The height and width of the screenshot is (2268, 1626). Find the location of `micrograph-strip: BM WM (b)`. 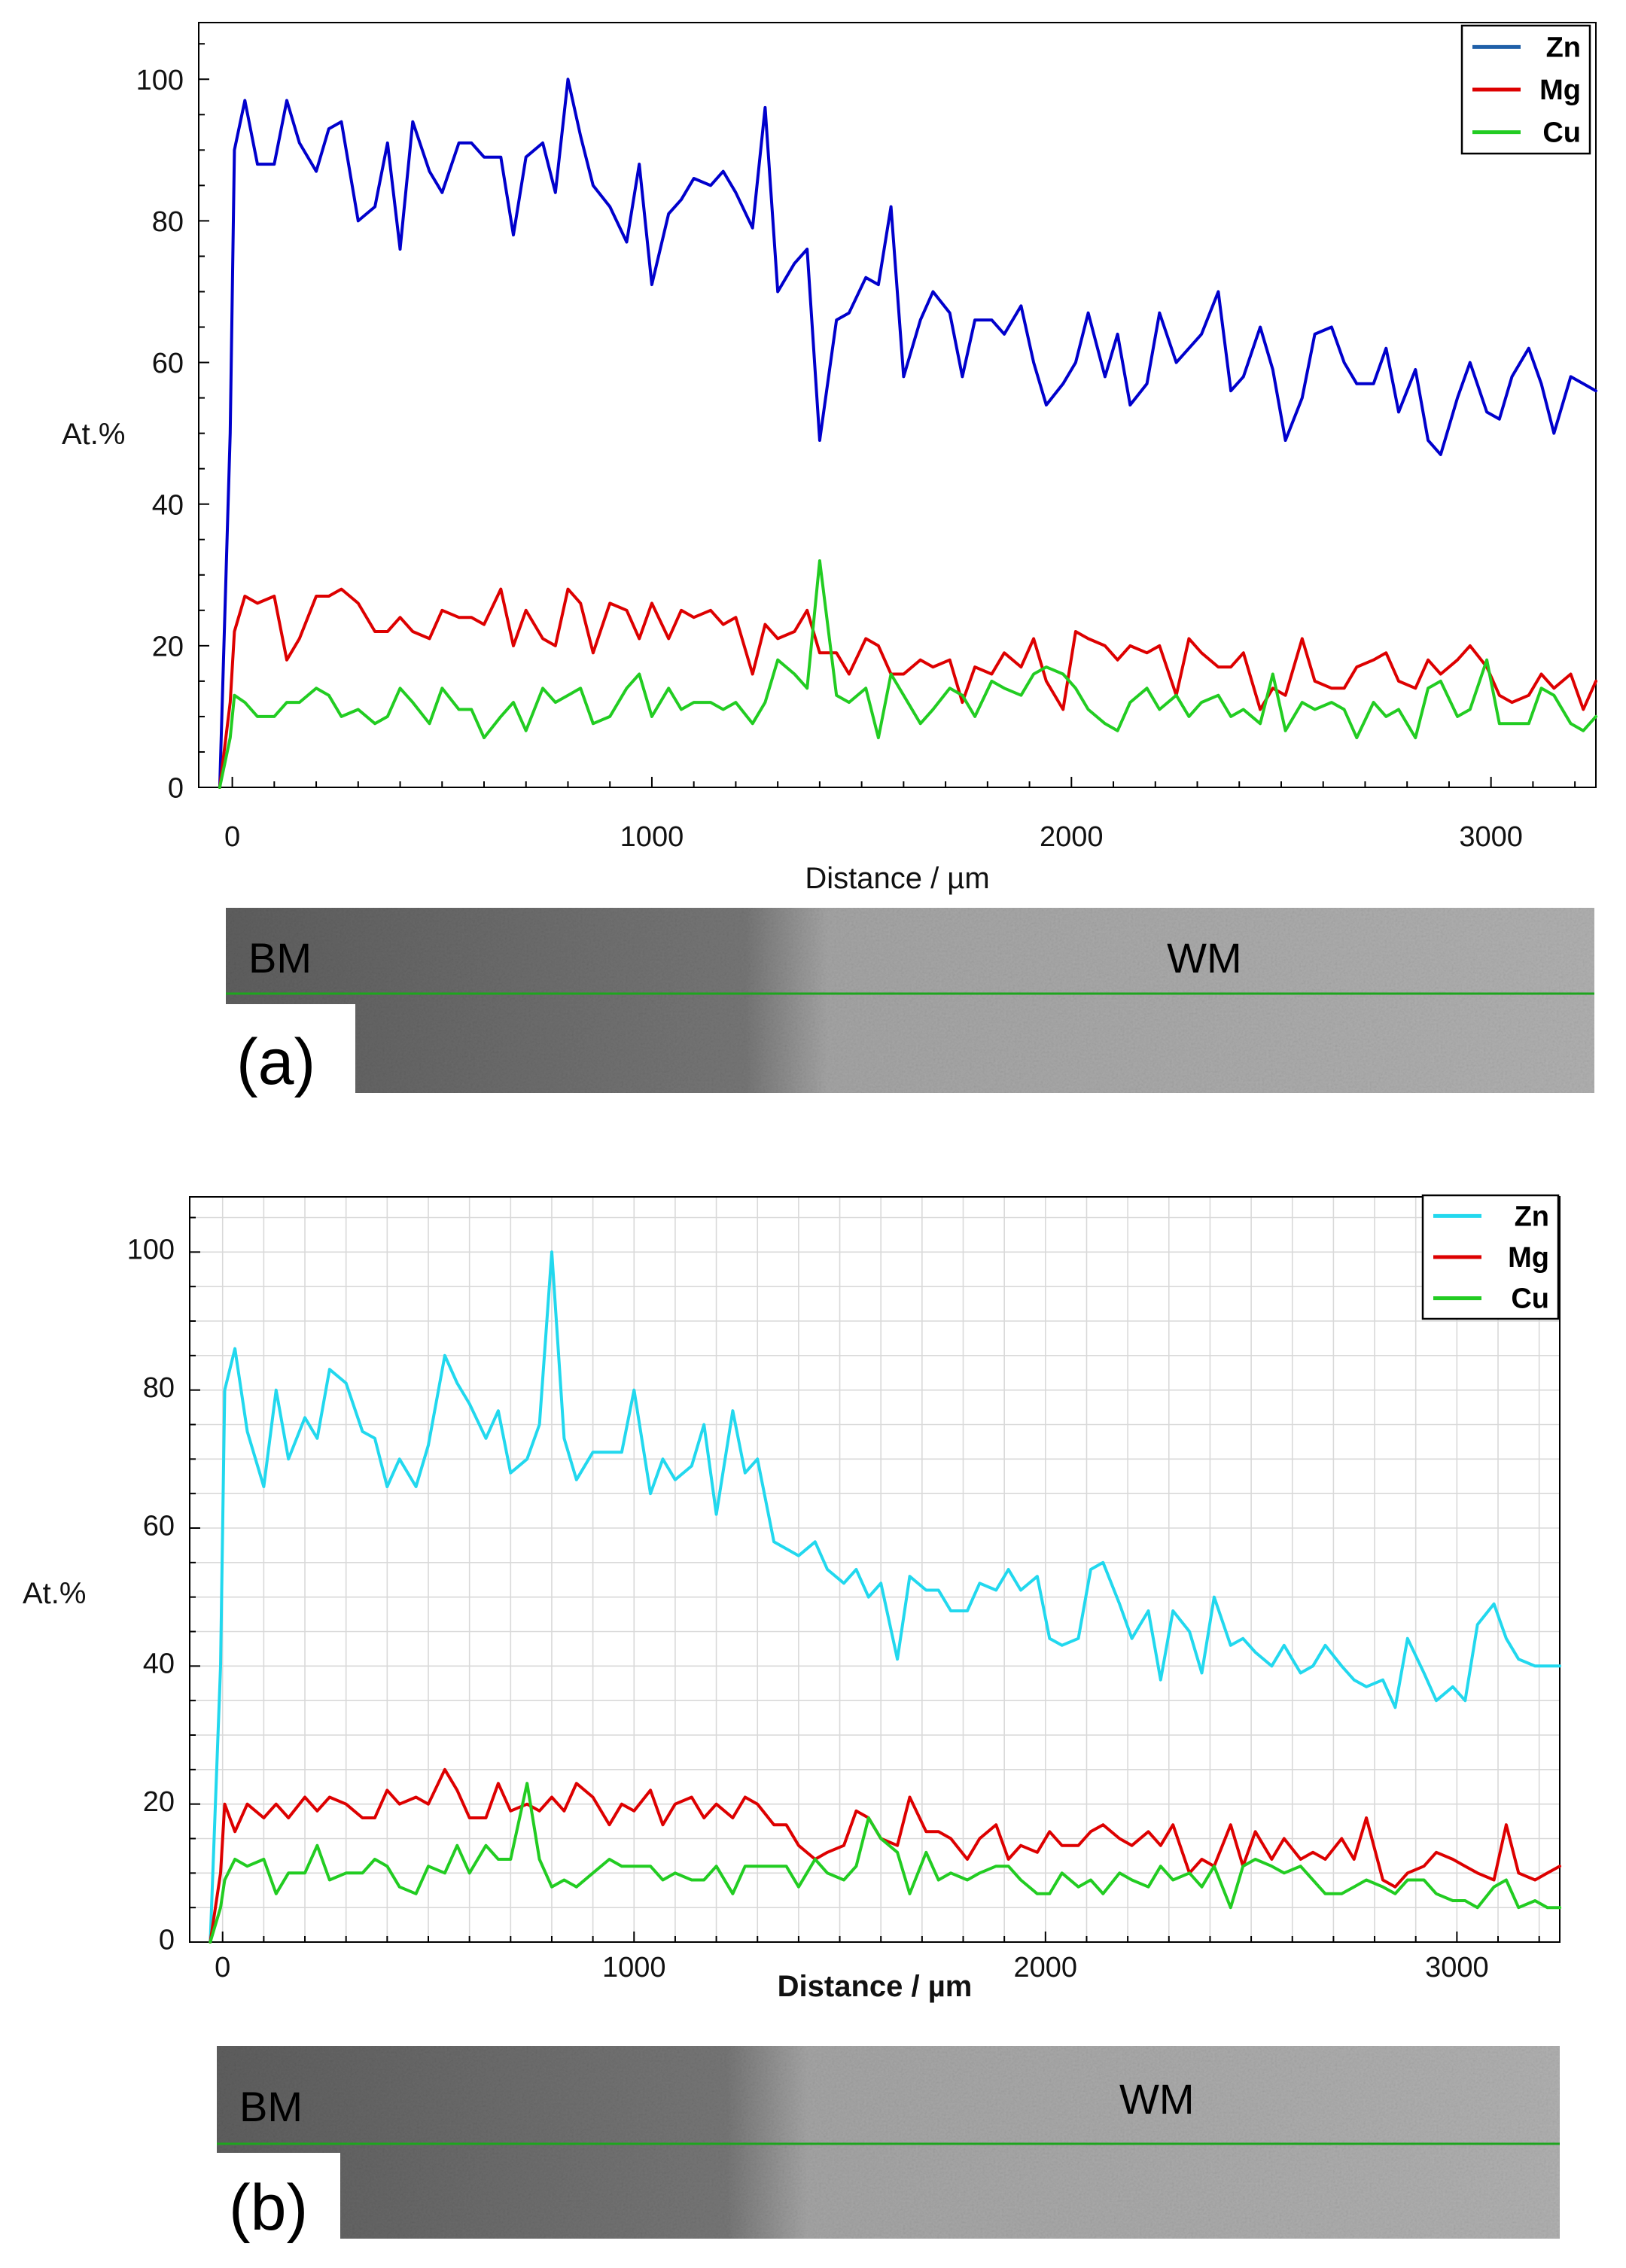

micrograph-strip: BM WM (b) is located at coordinates (887, 2145).